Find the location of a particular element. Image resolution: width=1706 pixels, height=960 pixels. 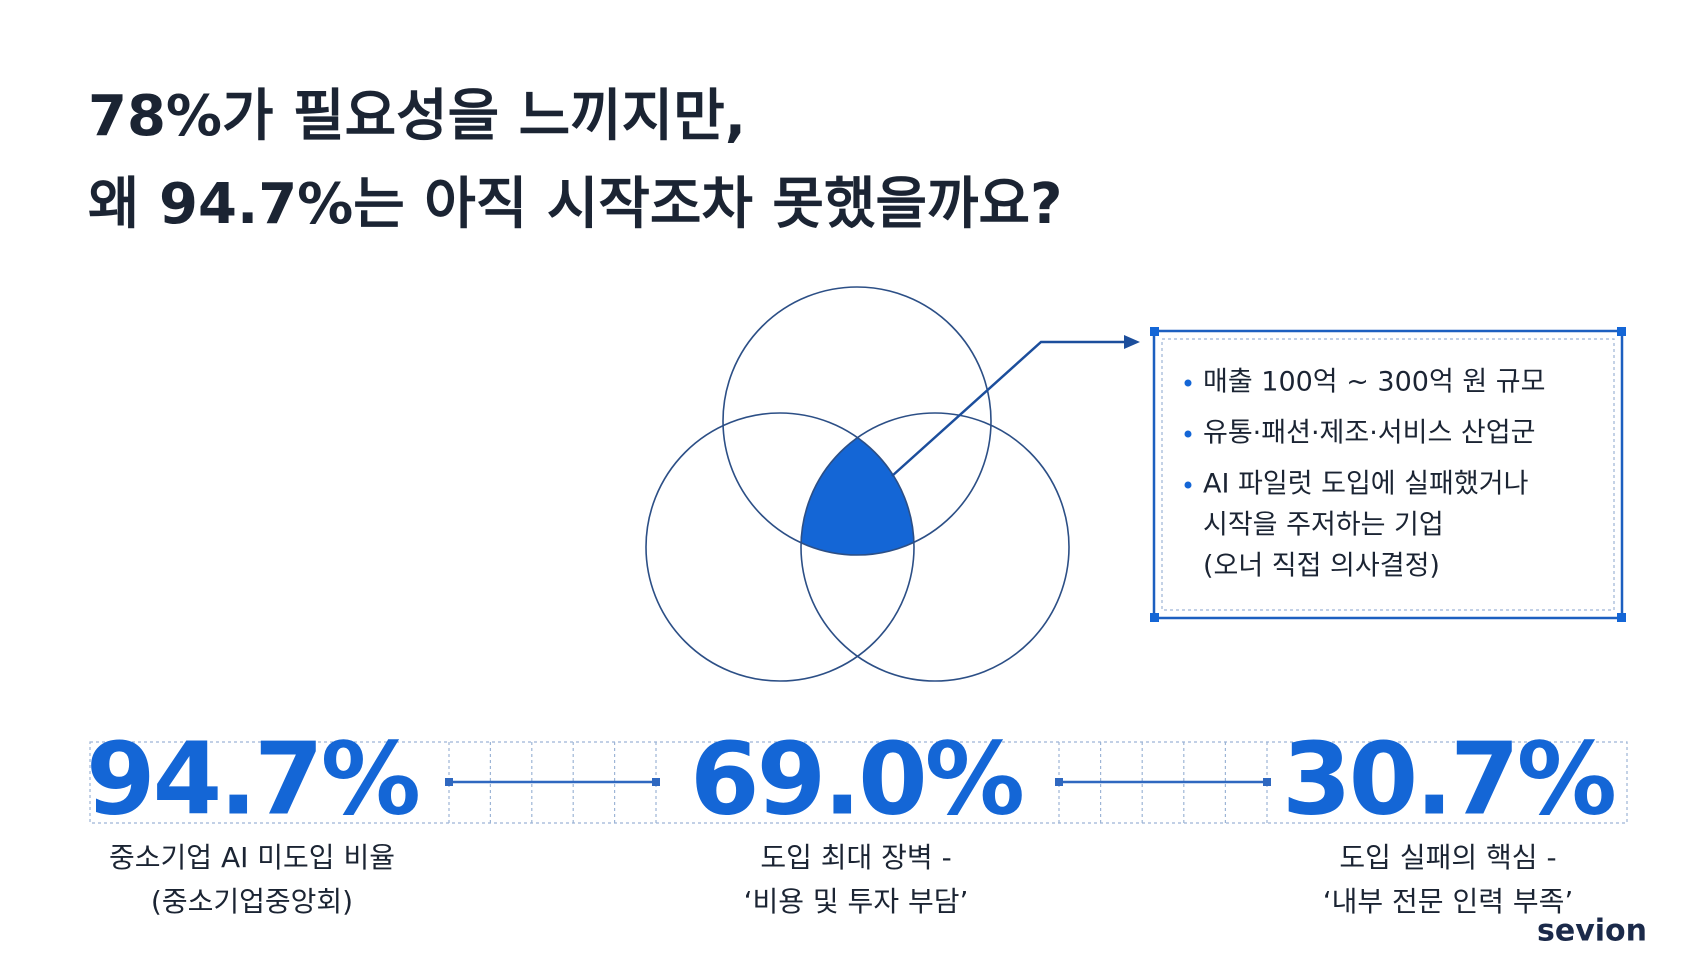

stat-label: ‘비용 및 투자 부담’ is located at coordinates (856, 901).